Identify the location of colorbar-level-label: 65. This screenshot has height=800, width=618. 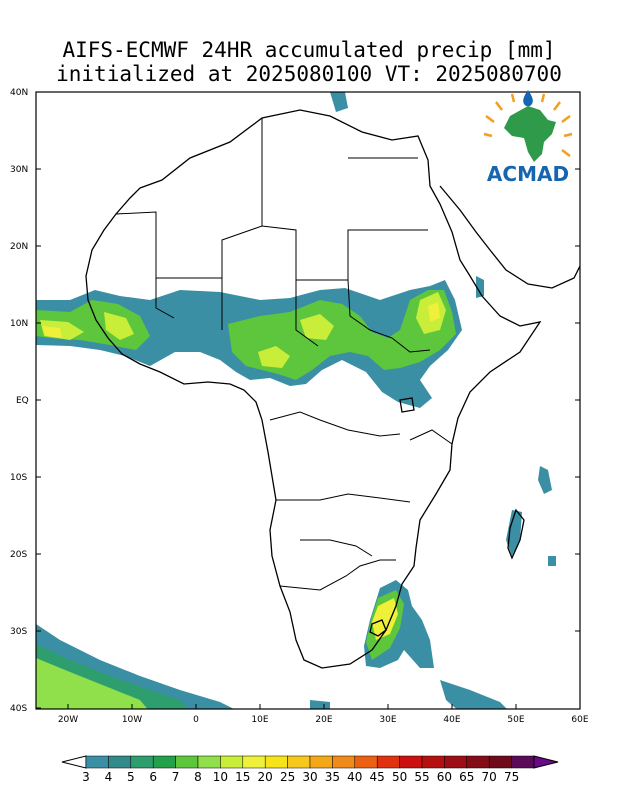
(466, 777).